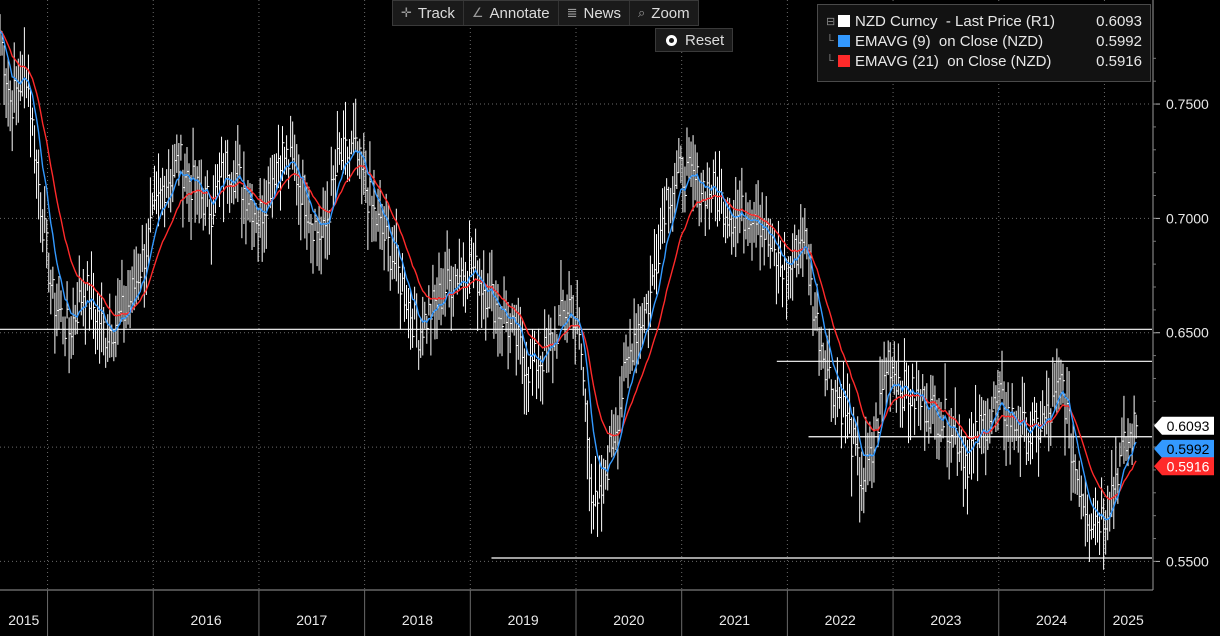 The width and height of the screenshot is (1220, 636). Describe the element at coordinates (1119, 41) in the screenshot. I see `legend-value: 0.5992` at that location.